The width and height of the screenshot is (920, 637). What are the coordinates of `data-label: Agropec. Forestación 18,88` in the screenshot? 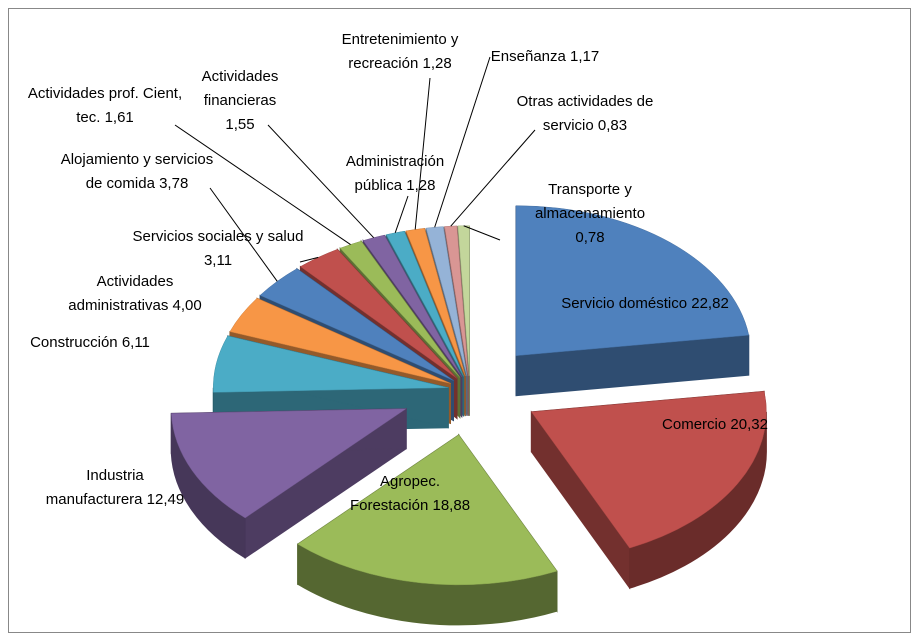 It's located at (410, 494).